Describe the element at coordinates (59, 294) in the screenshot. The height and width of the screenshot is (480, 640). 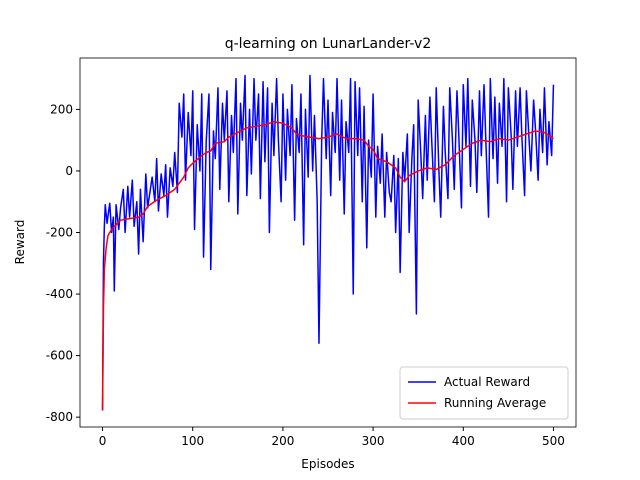
I see `y-tick-label: -400` at that location.